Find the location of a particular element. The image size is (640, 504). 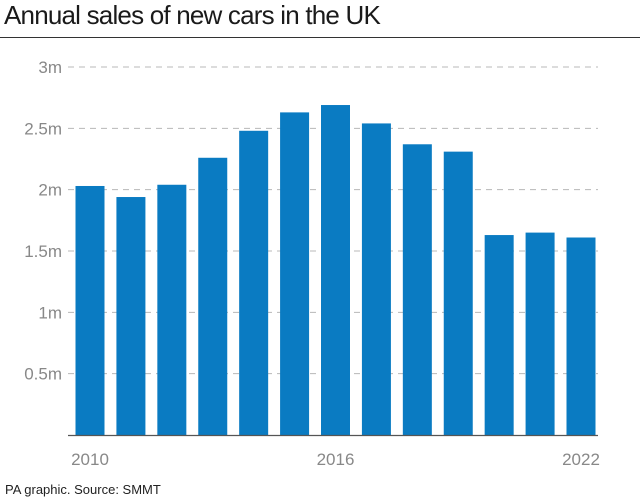

x-tick-label: 2016 is located at coordinates (336, 459).